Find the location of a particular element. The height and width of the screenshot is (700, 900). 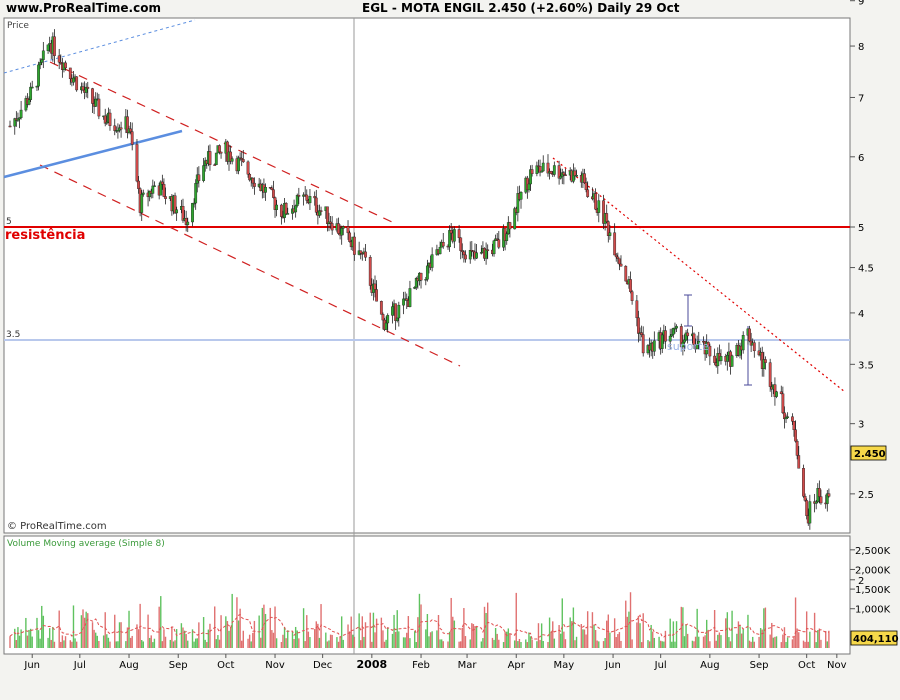

price-tick-label: 3 is located at coordinates (861, 425).